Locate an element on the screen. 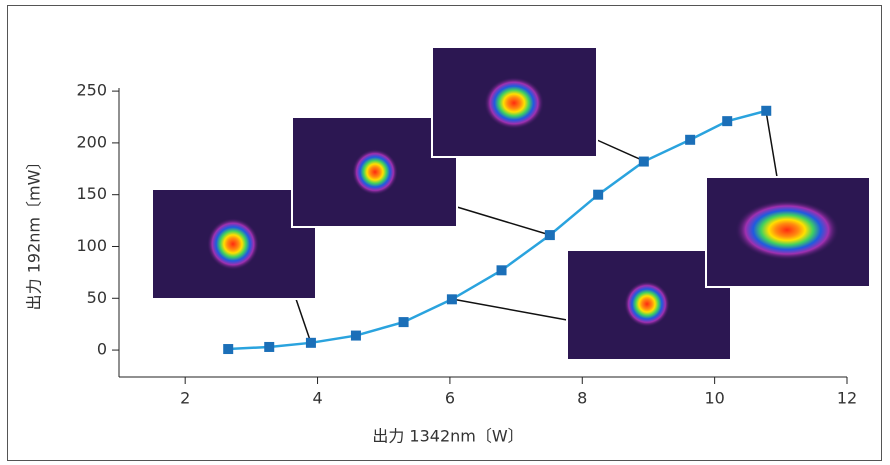  y-tick-label: 0 is located at coordinates (102, 349).